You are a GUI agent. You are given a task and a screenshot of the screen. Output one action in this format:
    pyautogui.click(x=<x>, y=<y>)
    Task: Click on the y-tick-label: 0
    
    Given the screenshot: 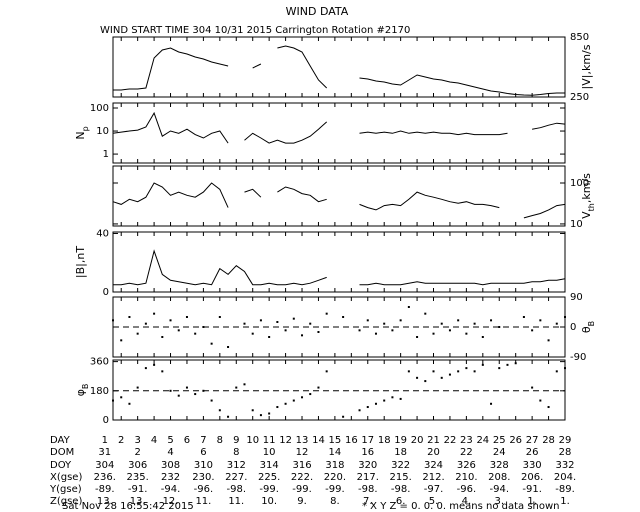 What is the action you would take?
    pyautogui.click(x=106, y=292)
    